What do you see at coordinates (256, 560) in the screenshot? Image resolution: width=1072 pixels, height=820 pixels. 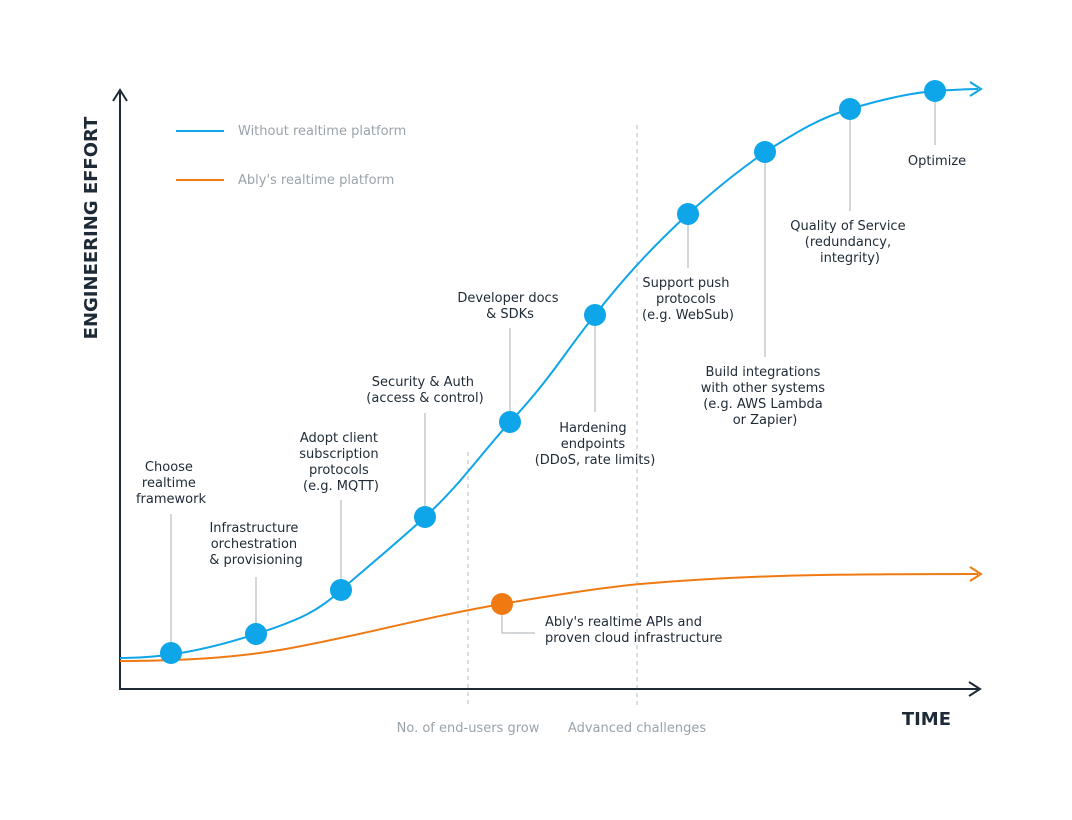 I see `label-line: & provisioning` at bounding box center [256, 560].